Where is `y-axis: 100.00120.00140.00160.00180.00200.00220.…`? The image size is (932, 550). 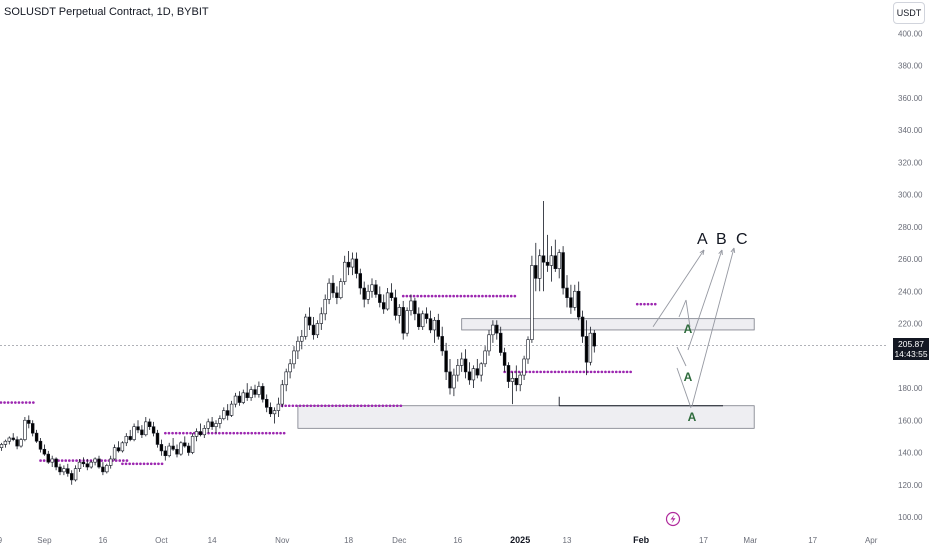
y-axis: 100.00120.00140.00160.00180.00200.00220.… is located at coordinates (910, 275).